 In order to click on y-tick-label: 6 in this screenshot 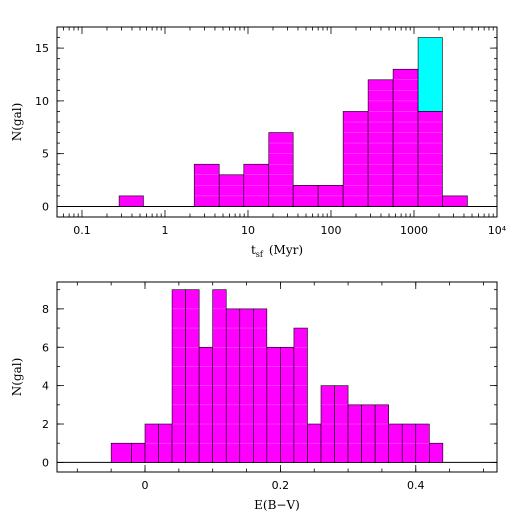, I will do `click(45, 347)`.